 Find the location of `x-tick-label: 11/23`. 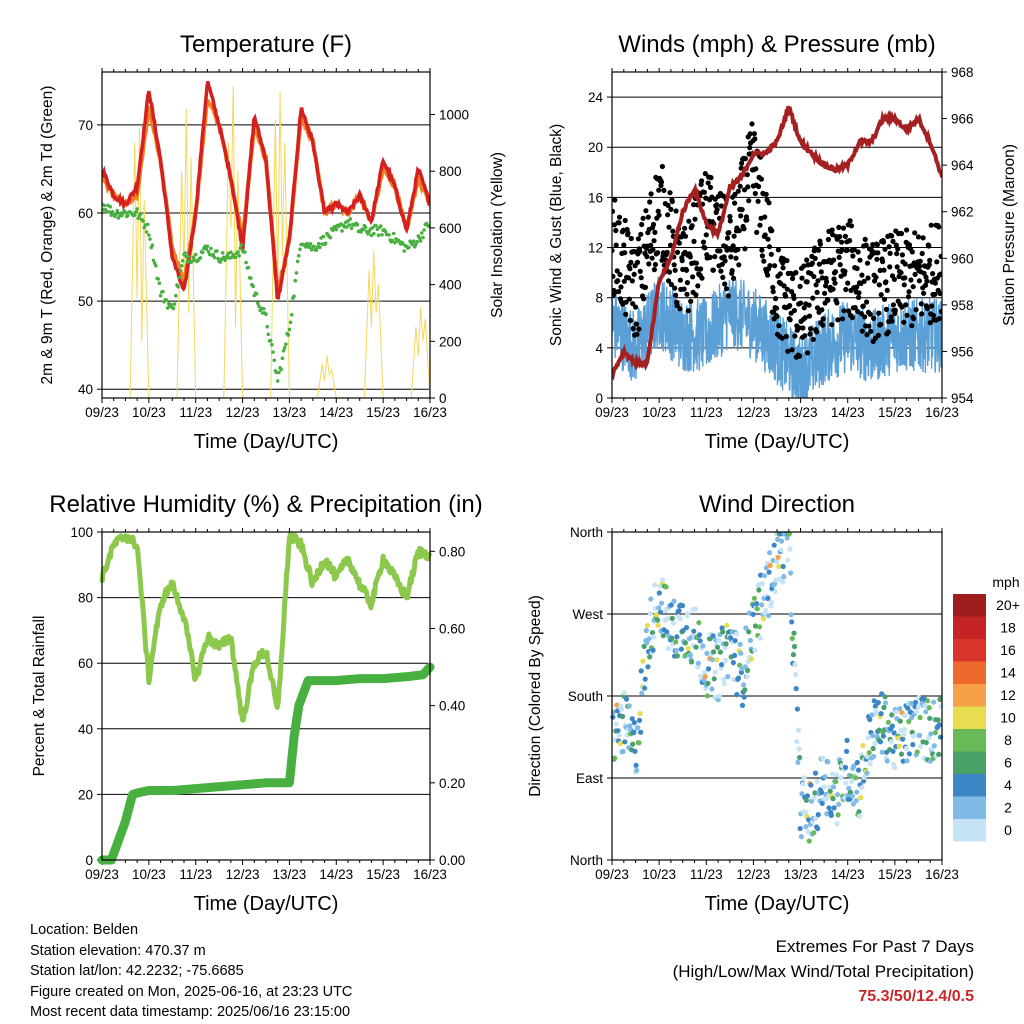

x-tick-label: 11/23 is located at coordinates (706, 412).